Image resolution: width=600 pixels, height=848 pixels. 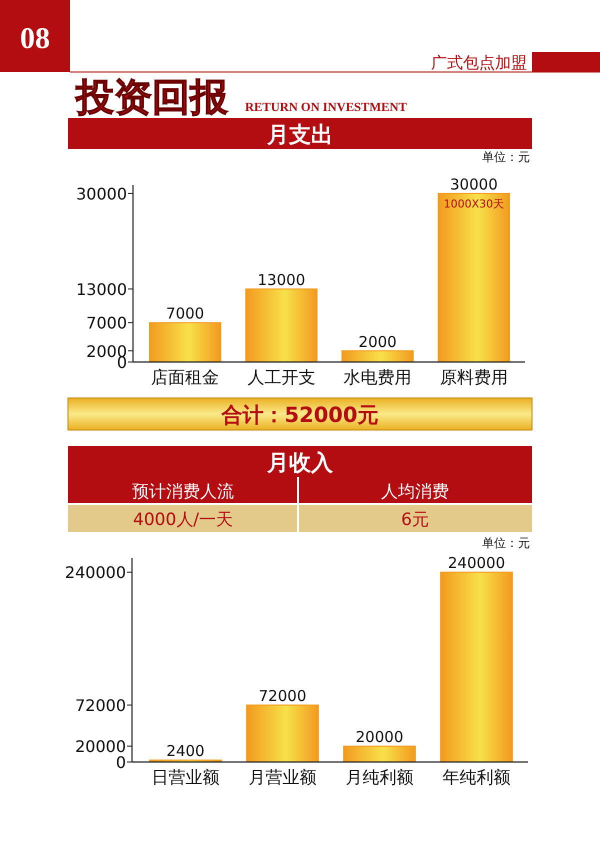 What do you see at coordinates (101, 289) in the screenshot?
I see `y-tick-label: 13000` at bounding box center [101, 289].